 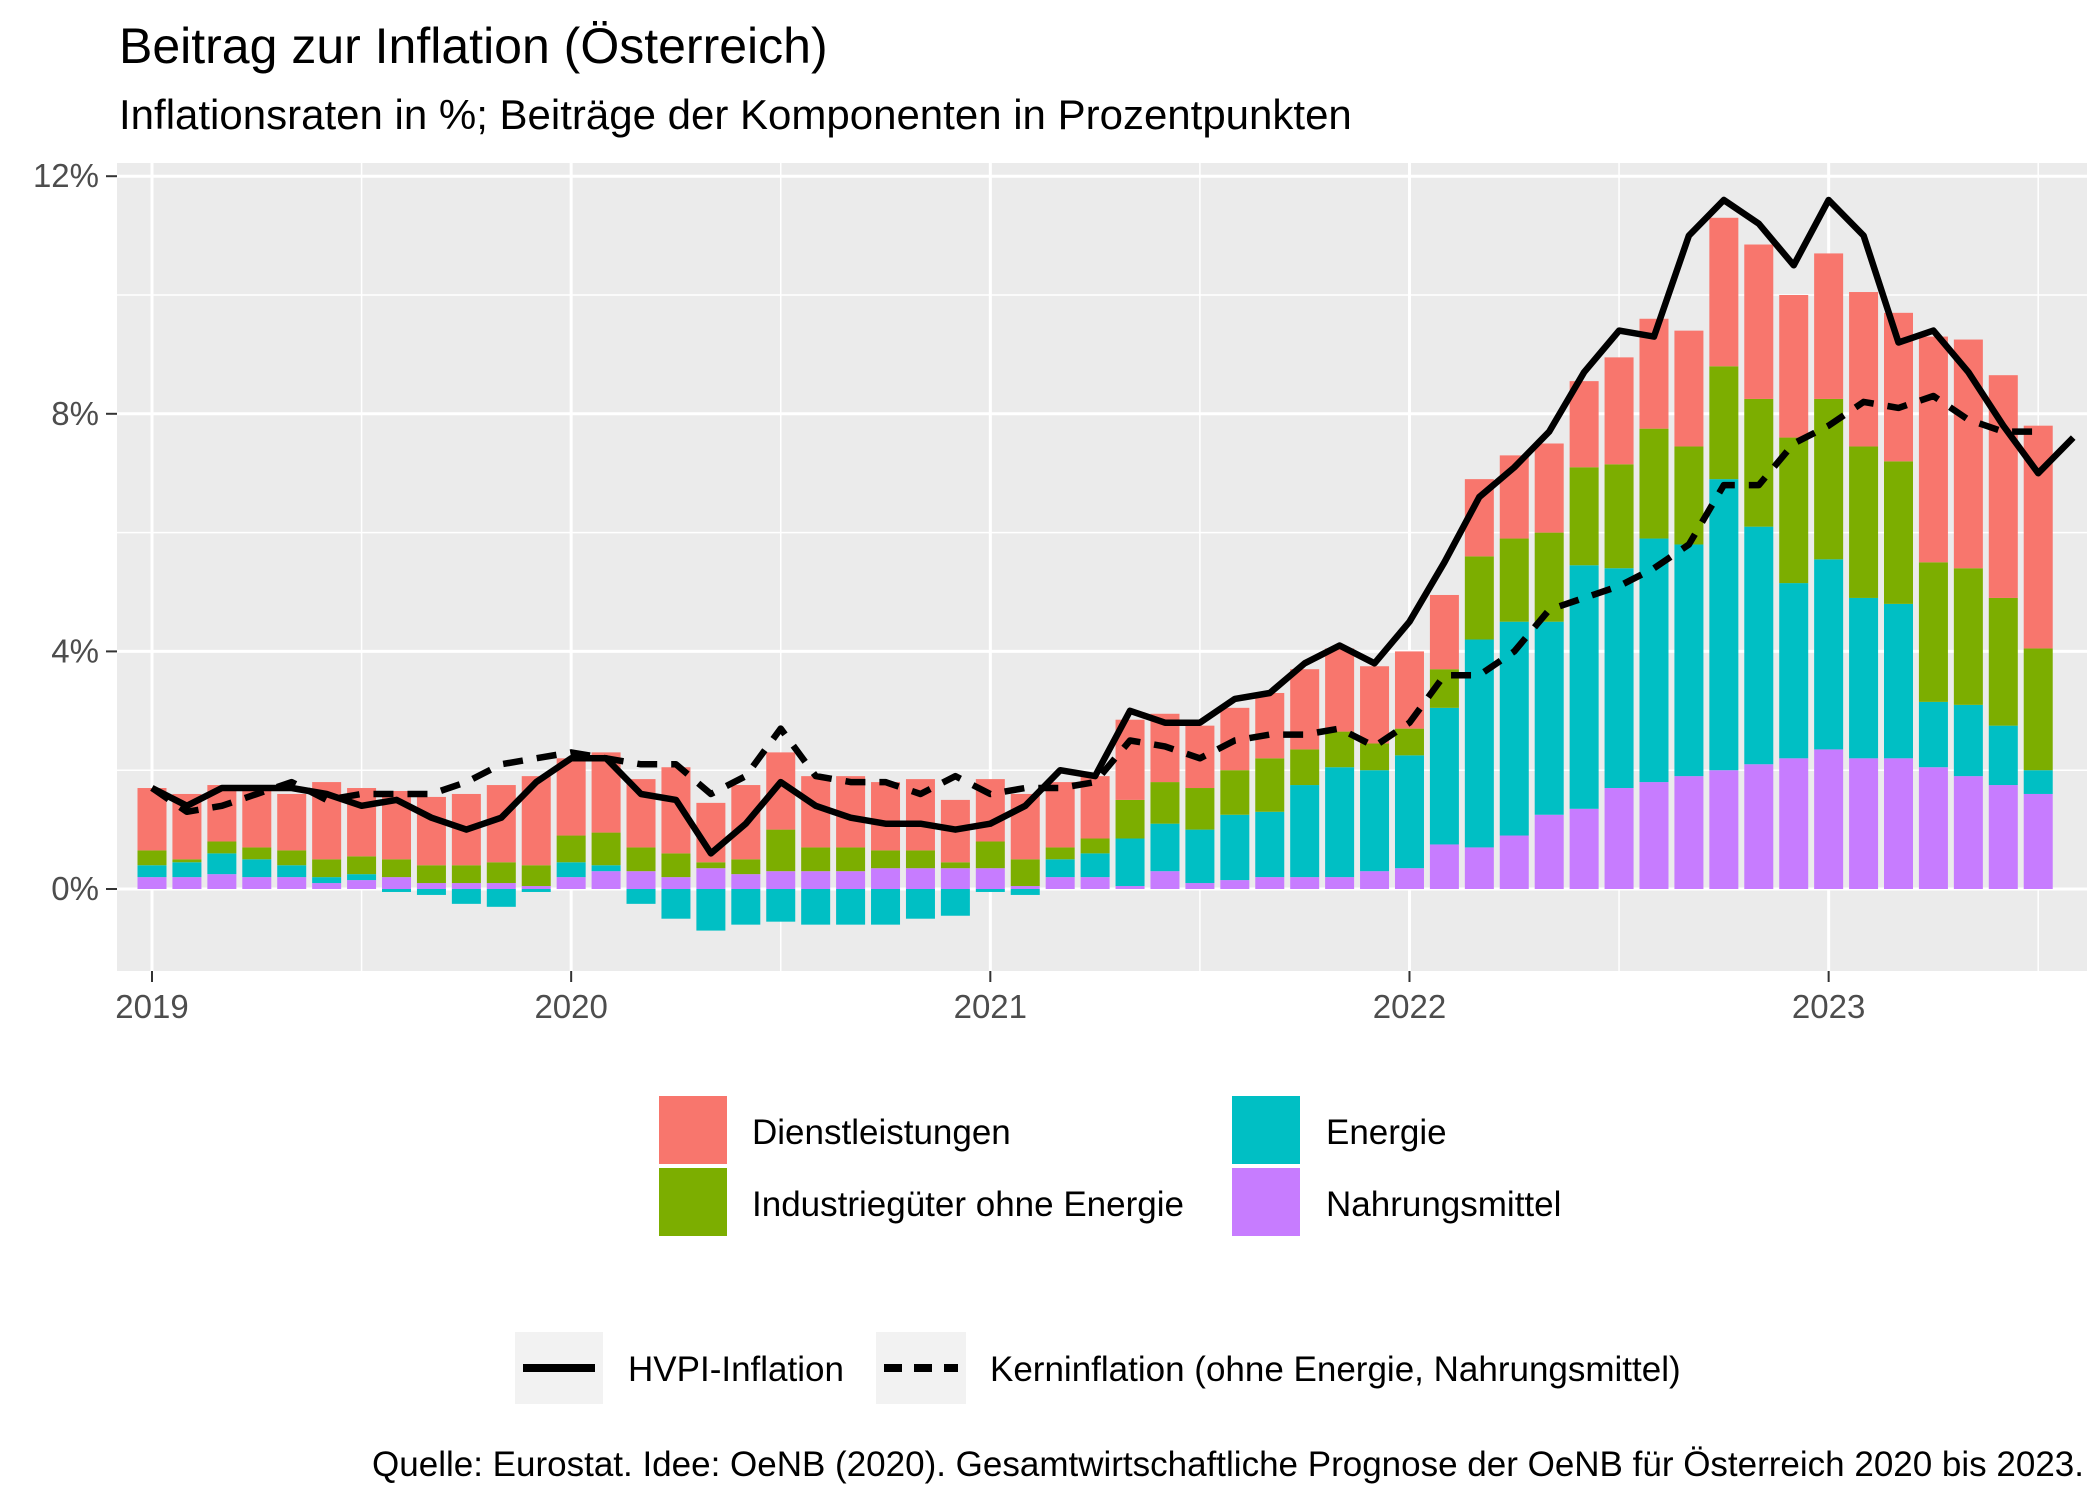 I want to click on legend-label-hvpi: HVPI-Inflation, so click(x=736, y=1369).